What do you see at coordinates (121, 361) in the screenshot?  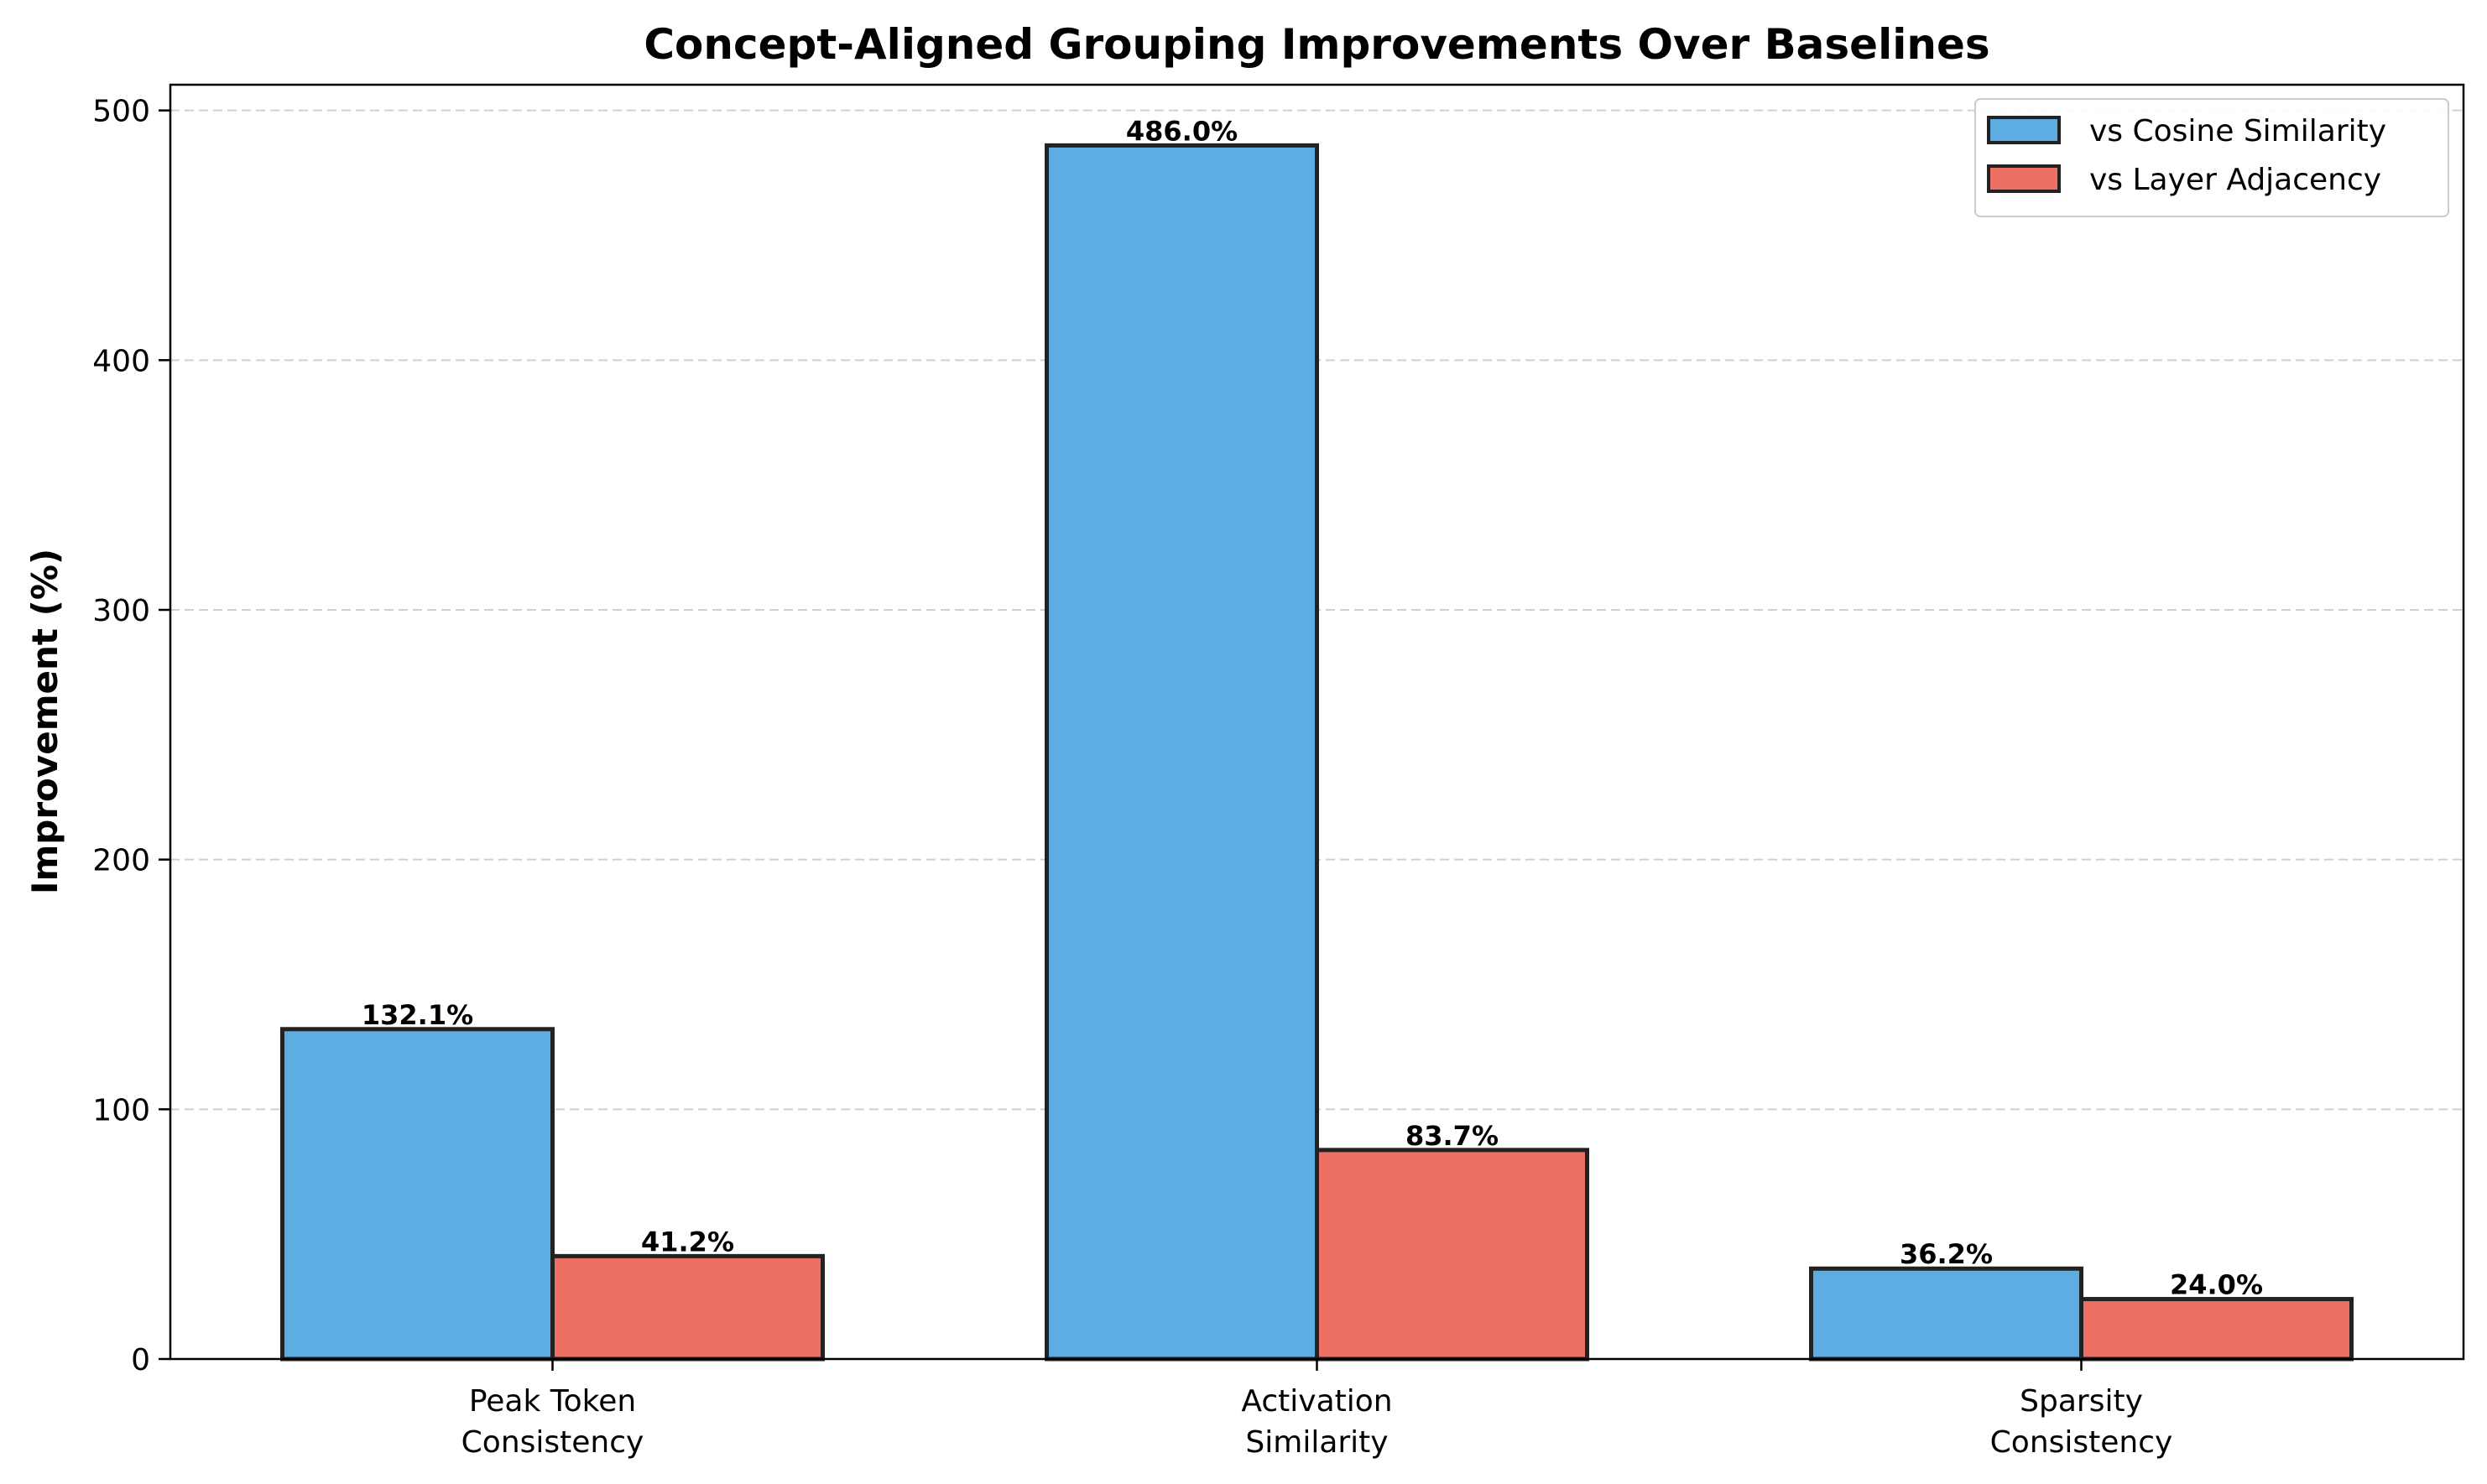 I see `y-tick-label: 400` at bounding box center [121, 361].